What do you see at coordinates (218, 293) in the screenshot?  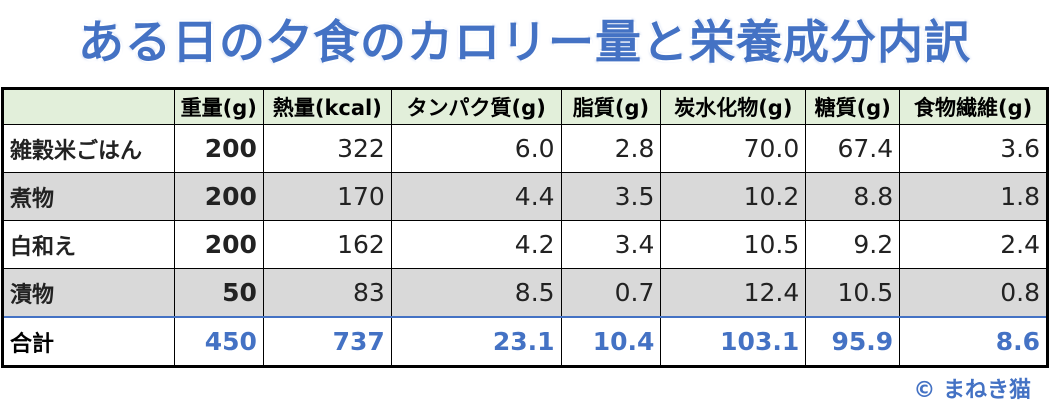 I see `cell: 50` at bounding box center [218, 293].